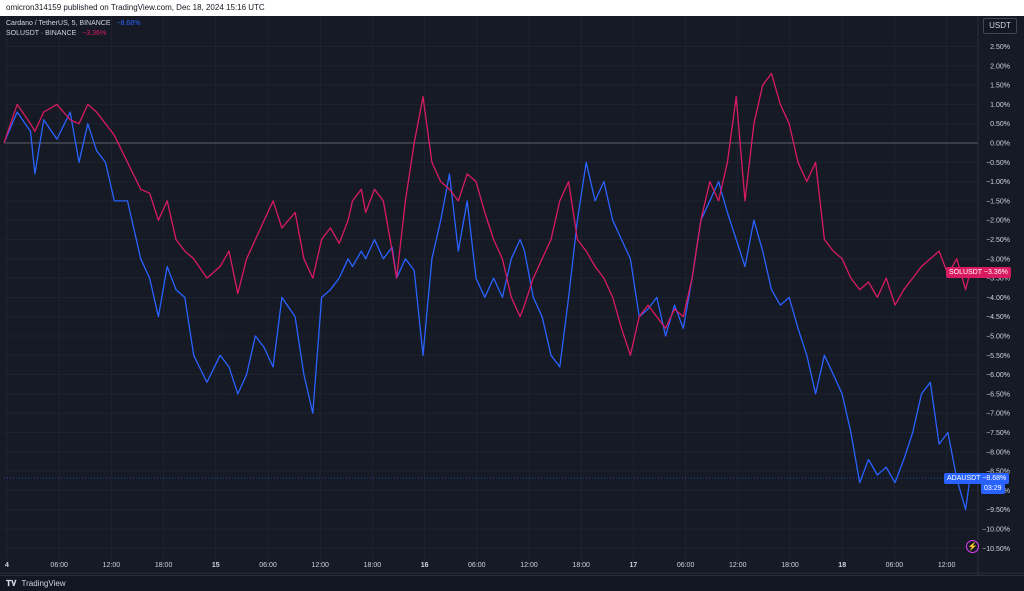  Describe the element at coordinates (998, 337) in the screenshot. I see `y-tick-label: −5.00%` at that location.